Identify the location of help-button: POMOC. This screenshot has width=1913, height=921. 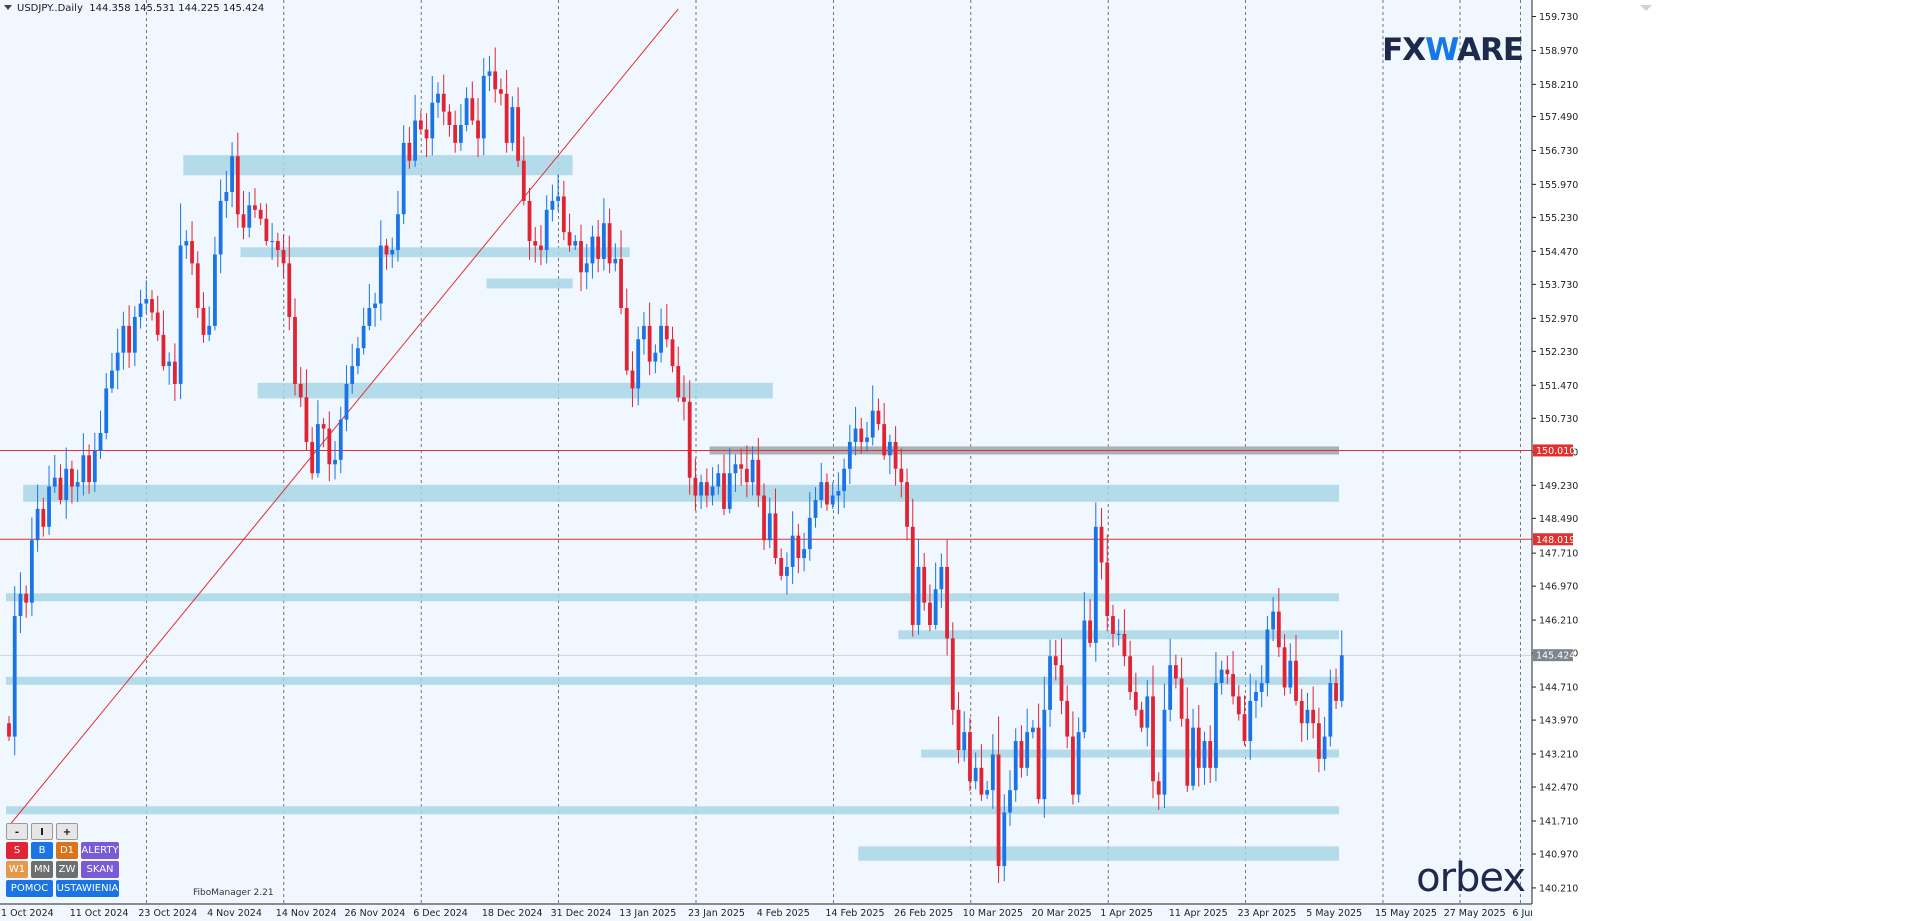
(29, 888).